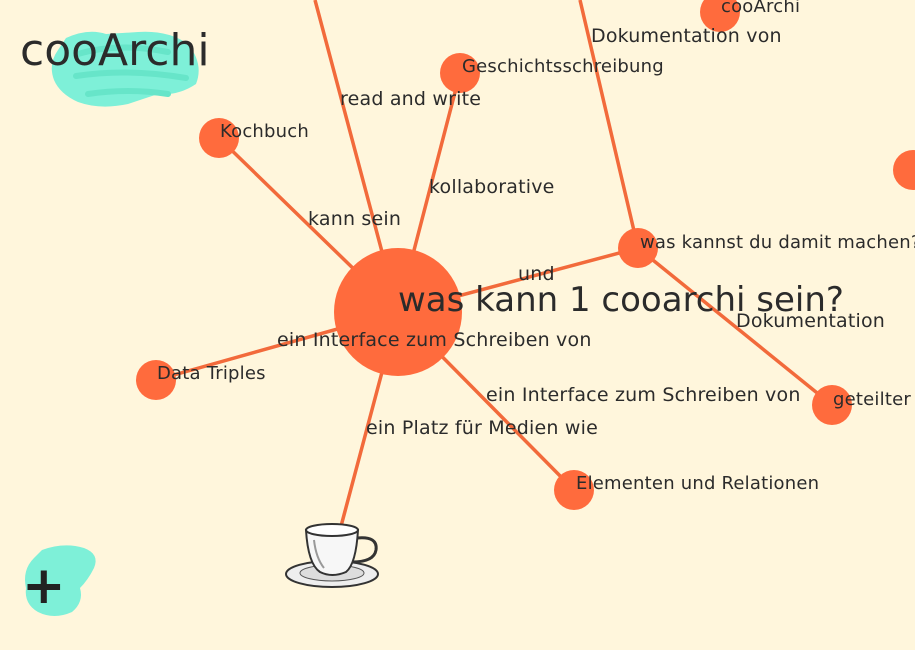  Describe the element at coordinates (563, 66) in the screenshot. I see `node-label: Geschichtsschreibung` at that location.